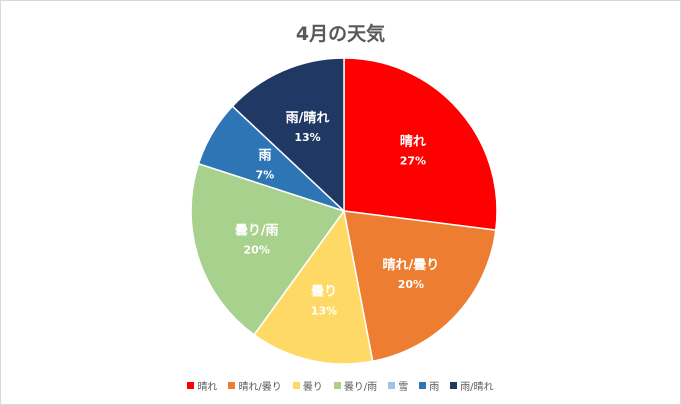  I want to click on legend-label-6: 雨/晴れ, so click(477, 387).